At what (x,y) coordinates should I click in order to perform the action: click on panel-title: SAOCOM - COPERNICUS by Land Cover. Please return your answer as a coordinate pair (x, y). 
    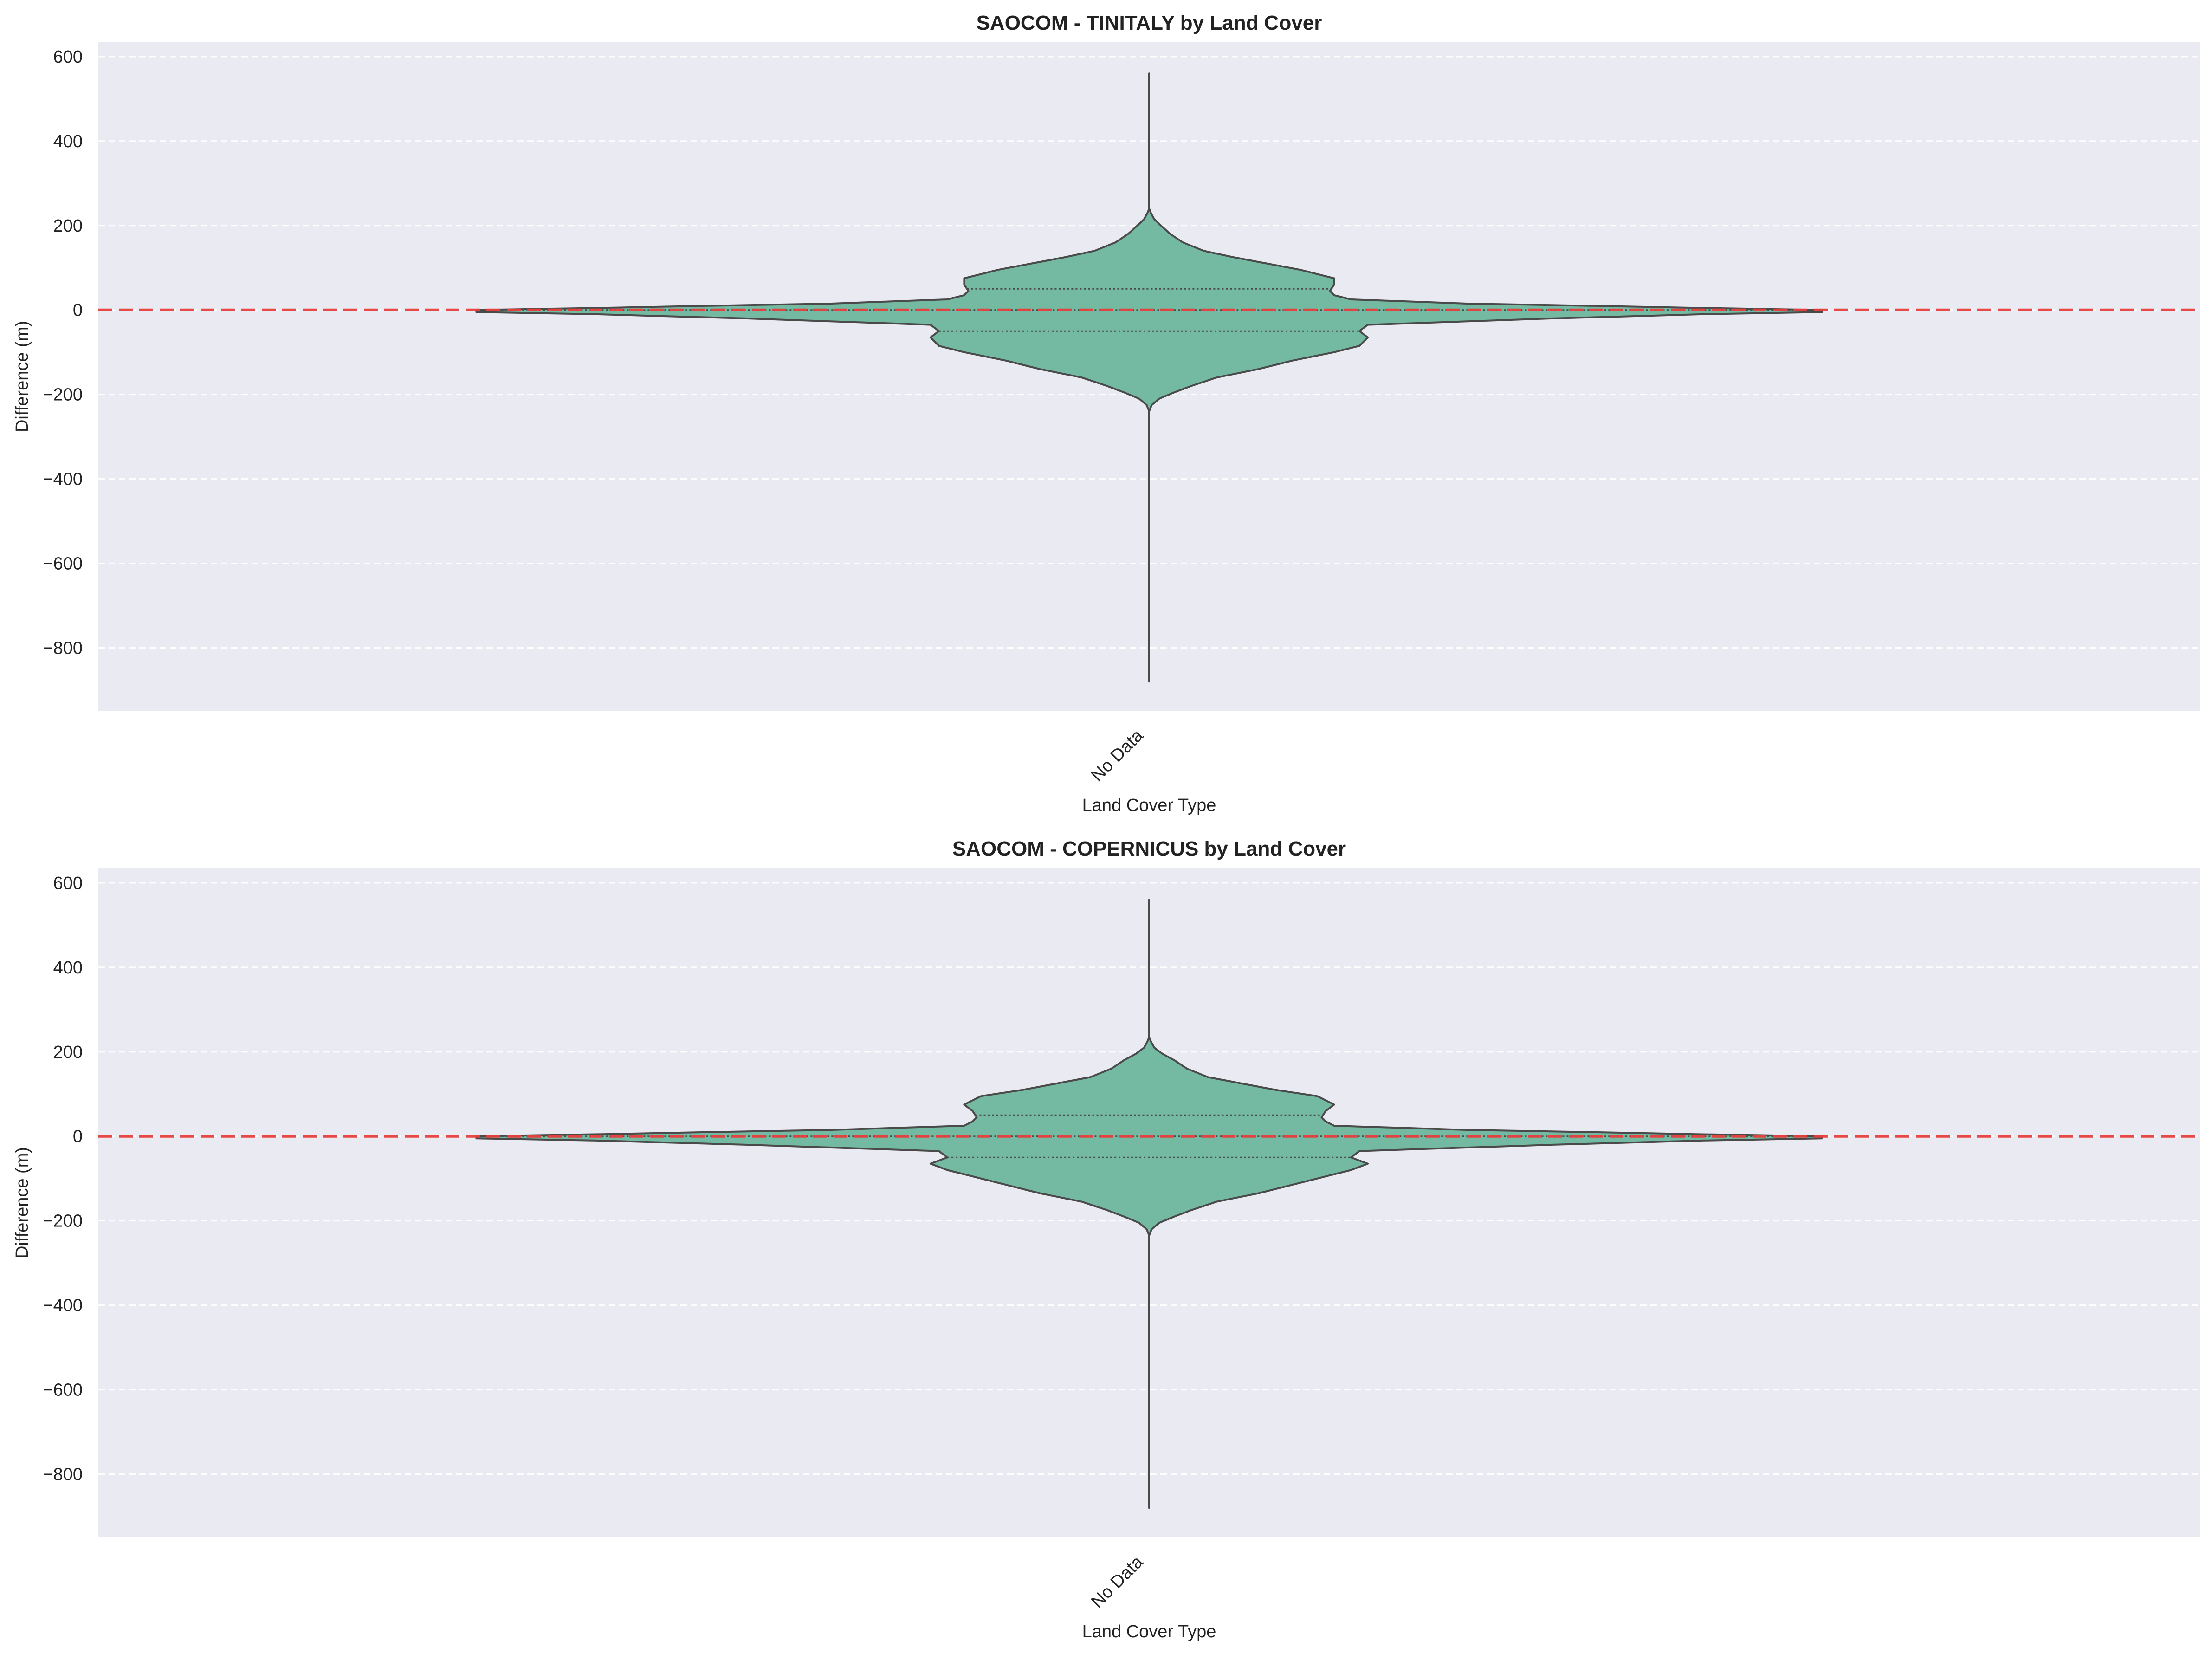
    Looking at the image, I should click on (1149, 848).